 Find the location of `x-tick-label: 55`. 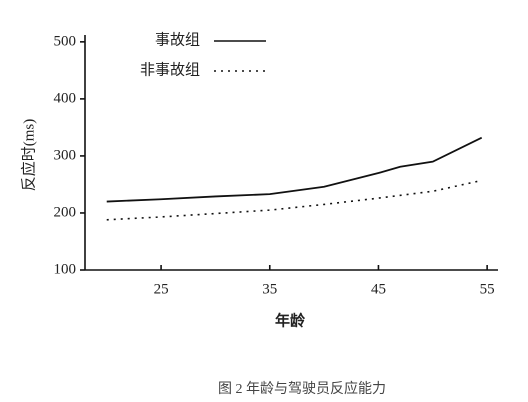

x-tick-label: 55 is located at coordinates (487, 289).